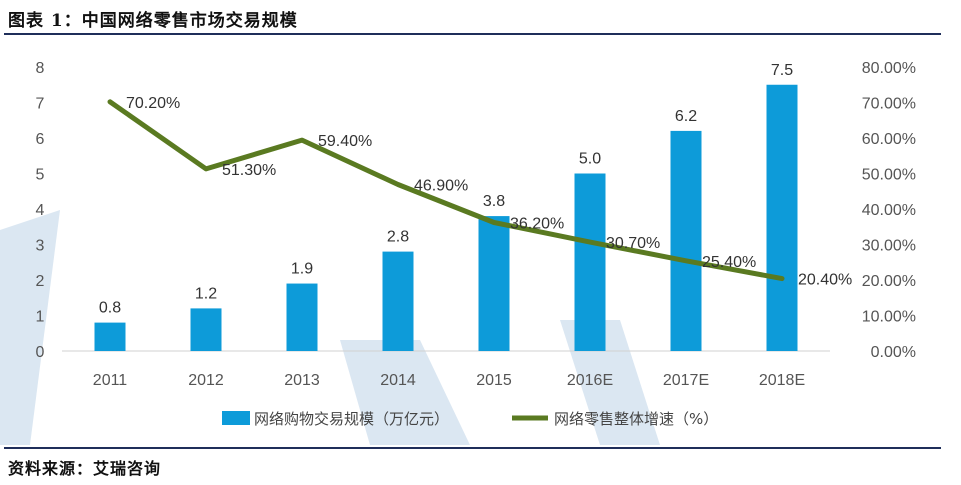  Describe the element at coordinates (351, 419) in the screenshot. I see `legend-bar-label: 网络购物交易规模（万亿元）` at that location.